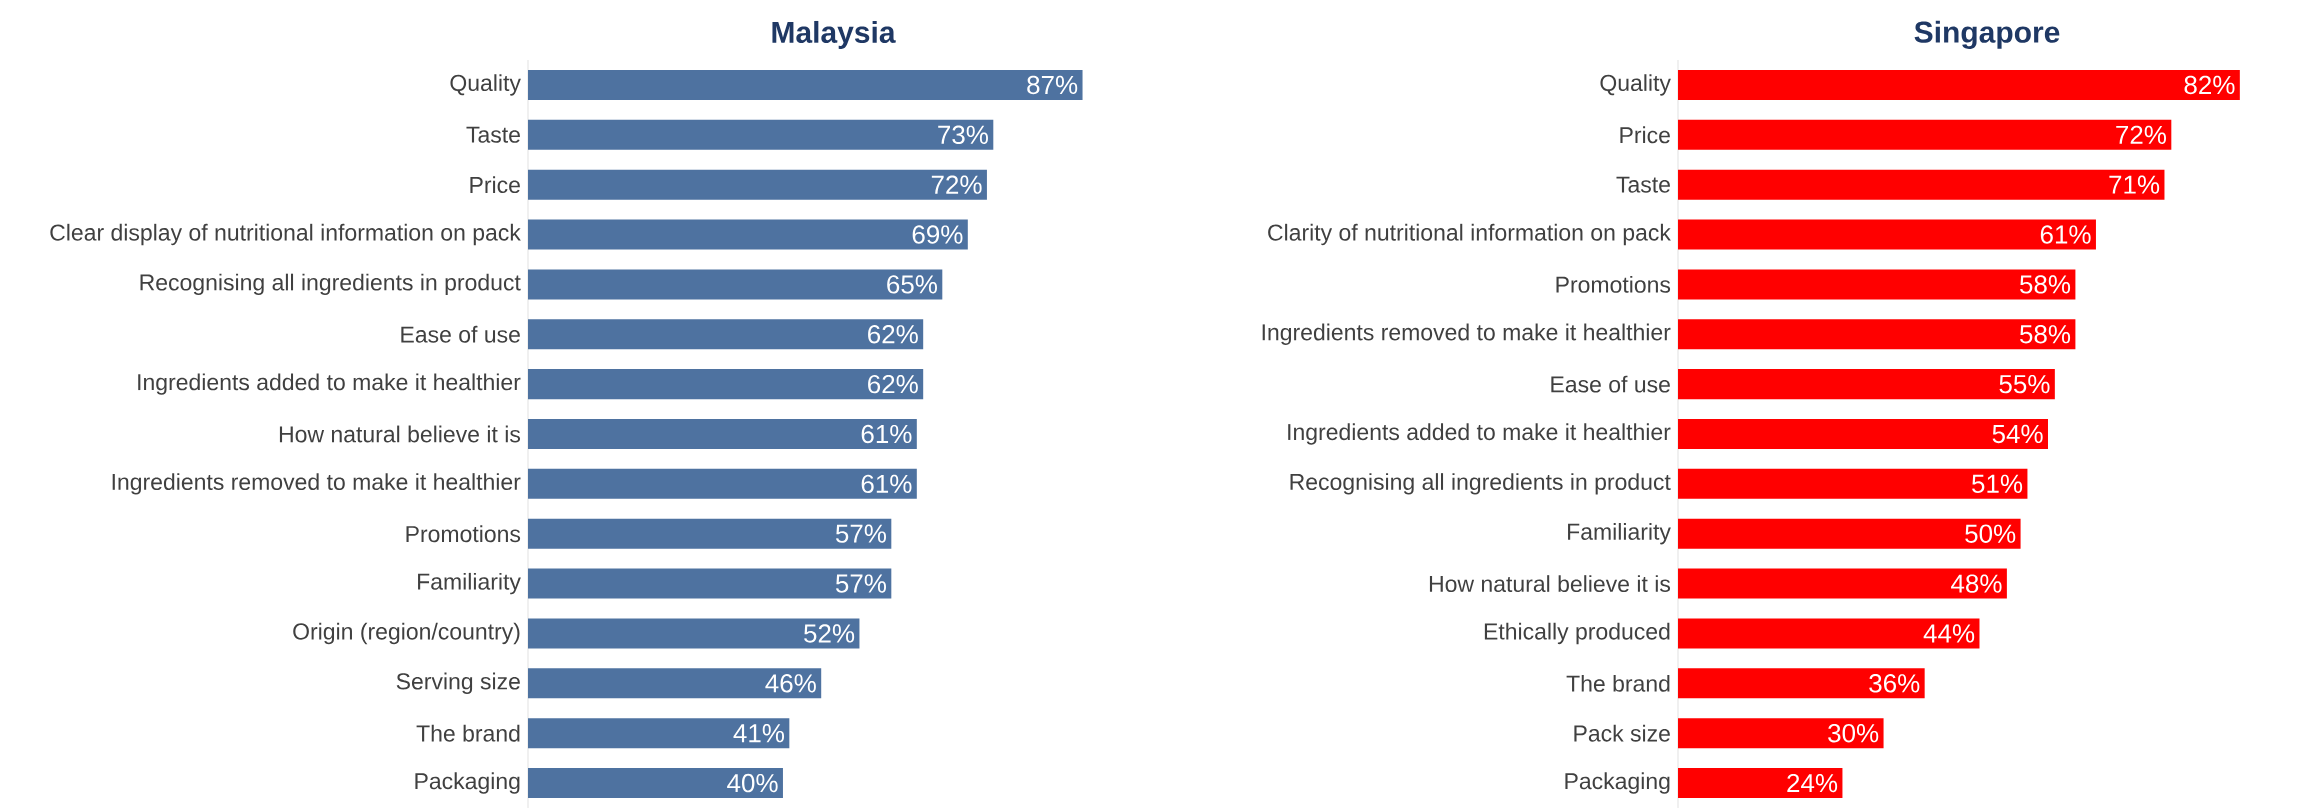 Image resolution: width=2302 pixels, height=812 pixels. Describe the element at coordinates (2209, 85) in the screenshot. I see `data-label: 82%` at that location.